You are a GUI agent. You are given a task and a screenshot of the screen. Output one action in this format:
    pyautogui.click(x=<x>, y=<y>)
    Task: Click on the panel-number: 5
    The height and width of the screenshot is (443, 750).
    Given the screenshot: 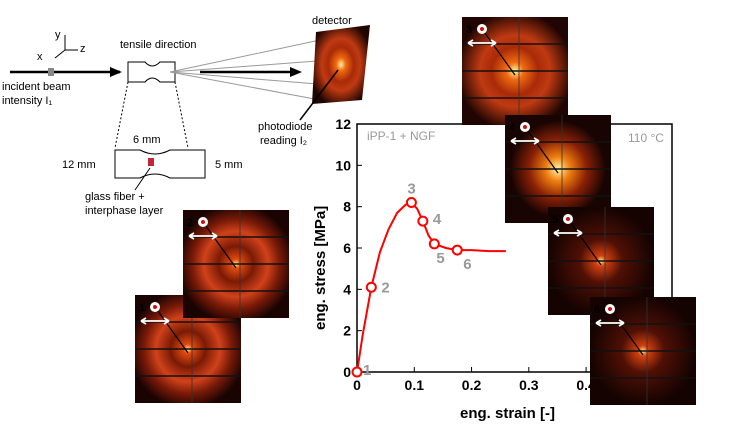 What is the action you would take?
    pyautogui.click(x=555, y=220)
    